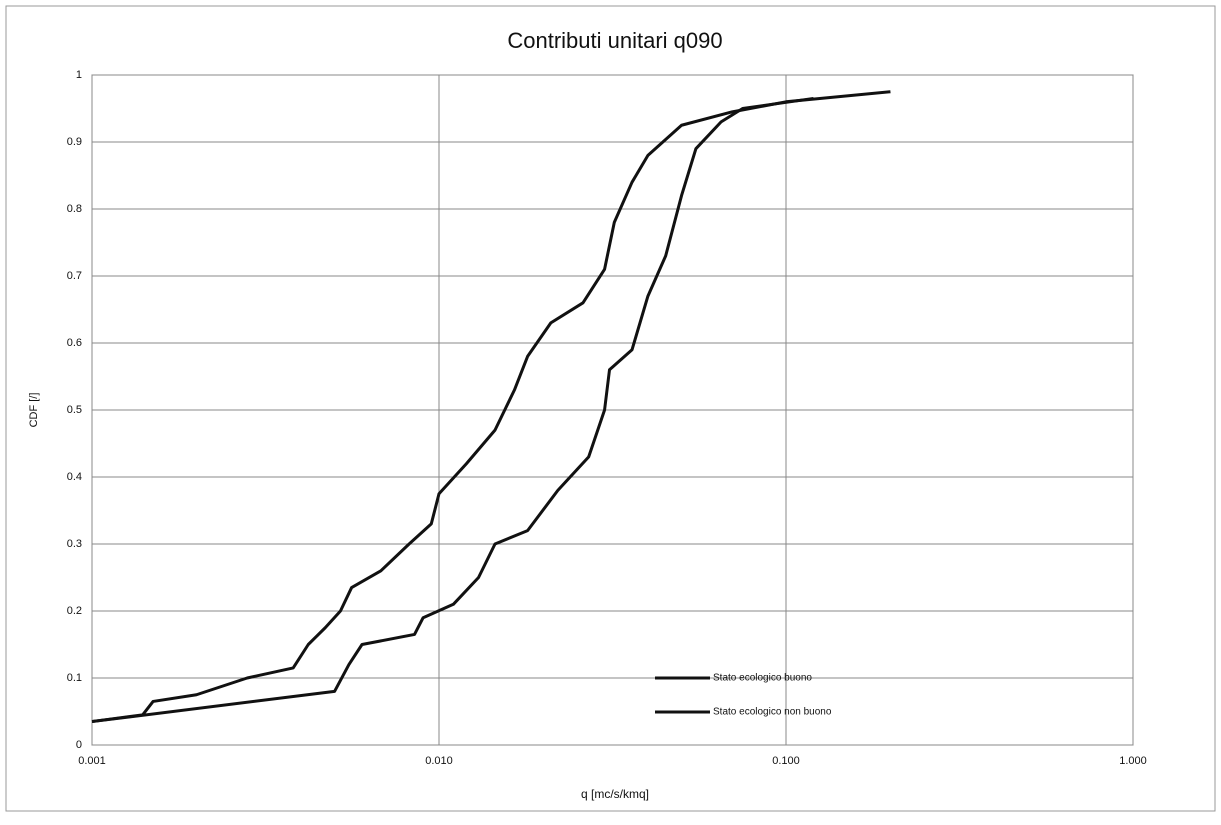  Describe the element at coordinates (74, 477) in the screenshot. I see `y-tick-label: 0.4` at that location.